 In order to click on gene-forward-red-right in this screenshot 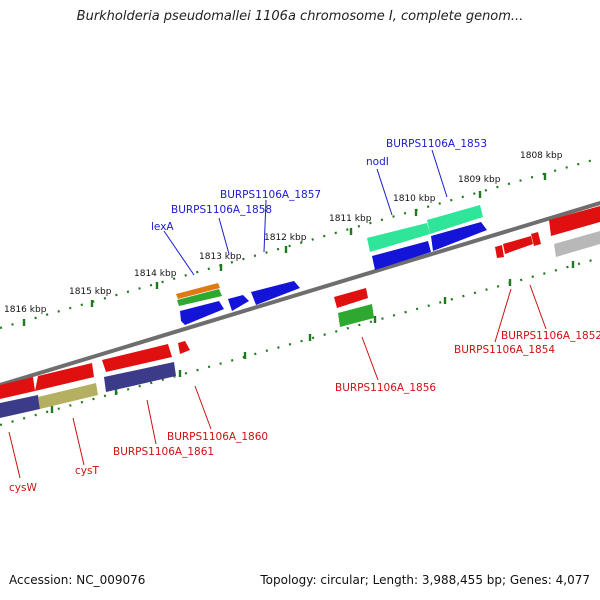, I will do `click(574, 221)`.